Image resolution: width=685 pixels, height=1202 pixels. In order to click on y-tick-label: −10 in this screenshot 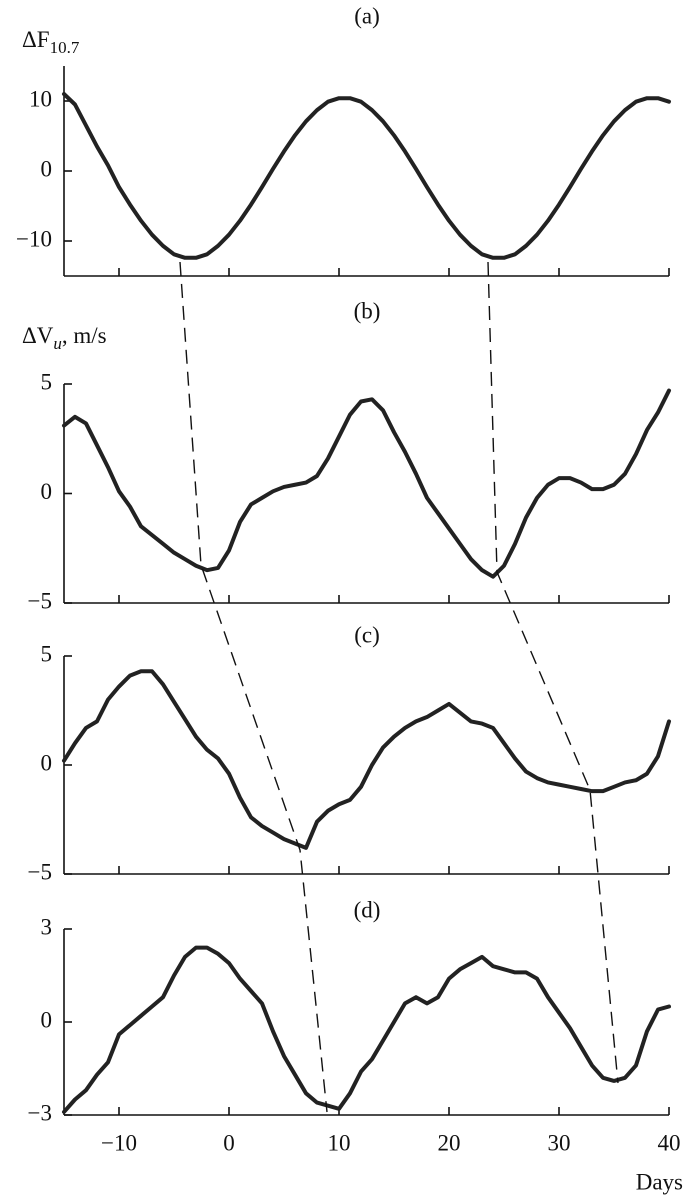, I will do `click(34, 238)`.